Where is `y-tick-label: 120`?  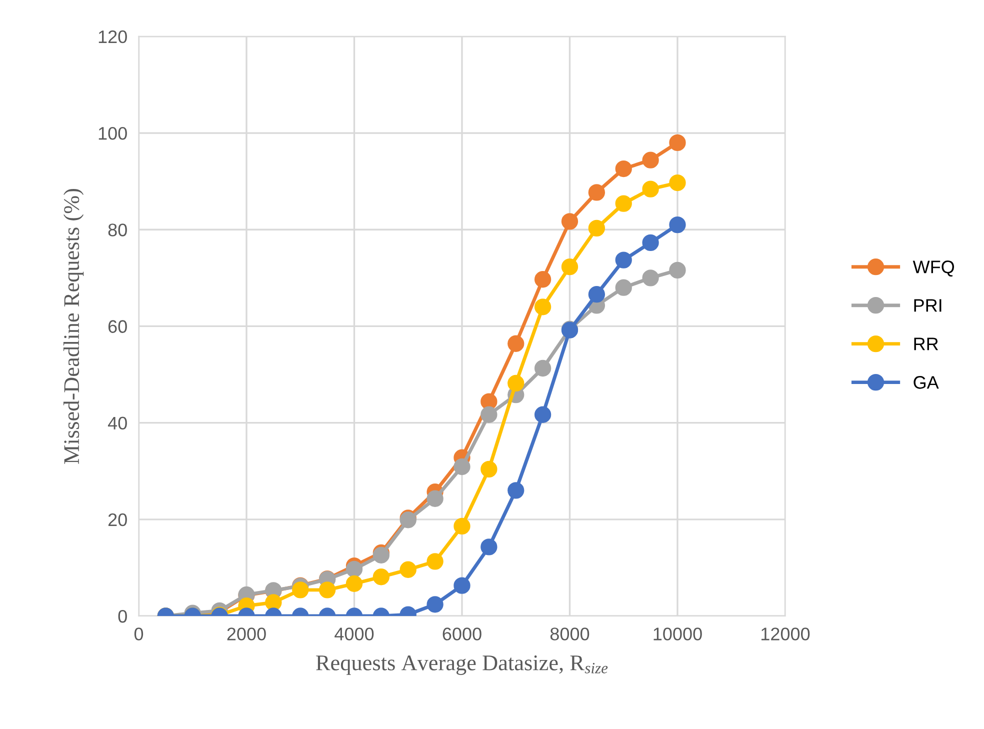
y-tick-label: 120 is located at coordinates (112, 37).